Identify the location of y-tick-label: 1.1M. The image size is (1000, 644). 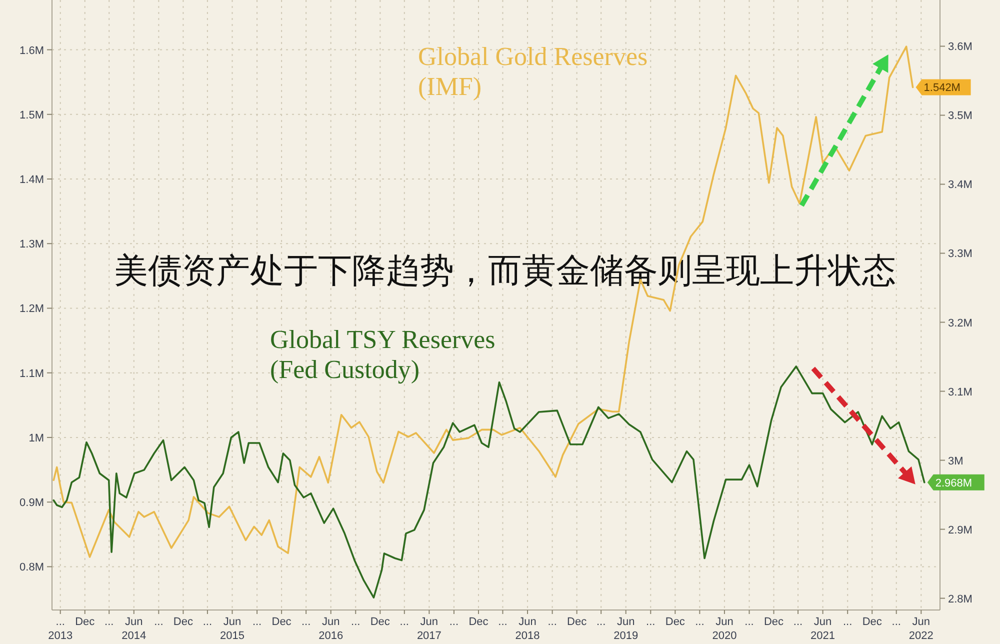
(32, 374).